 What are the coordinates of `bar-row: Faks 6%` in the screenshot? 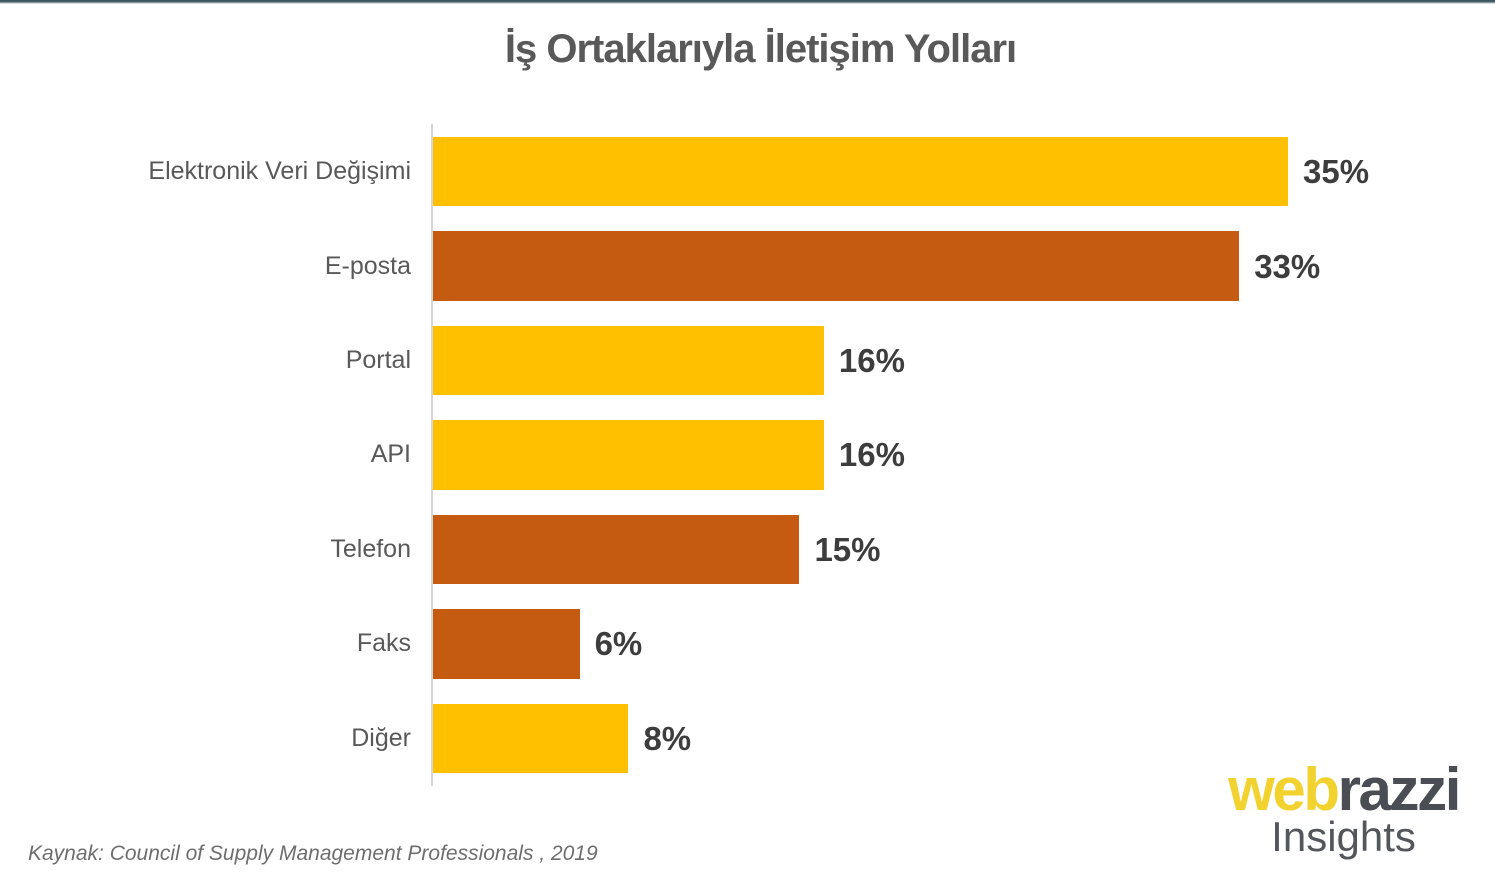 It's located at (747, 644).